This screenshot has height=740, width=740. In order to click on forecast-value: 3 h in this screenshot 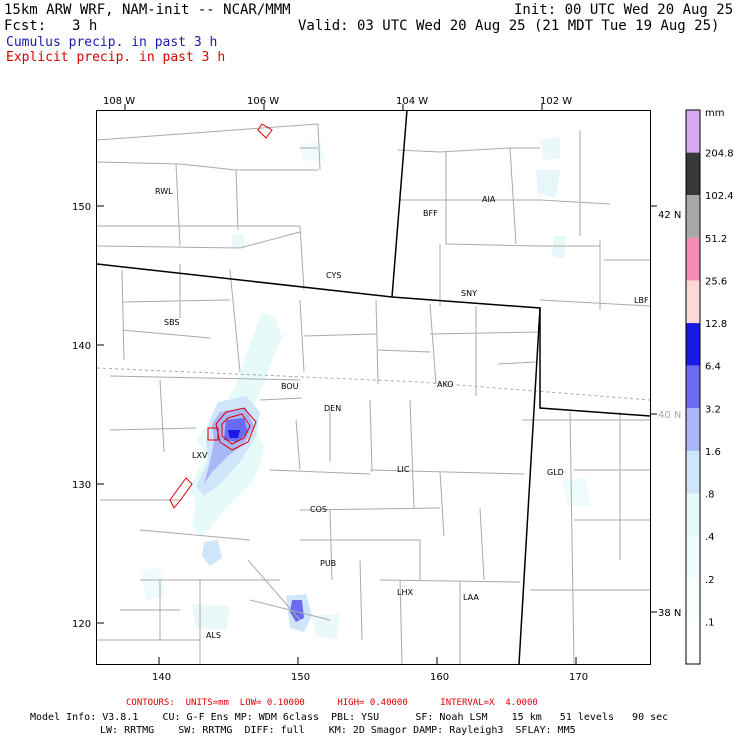, I will do `click(85, 26)`.